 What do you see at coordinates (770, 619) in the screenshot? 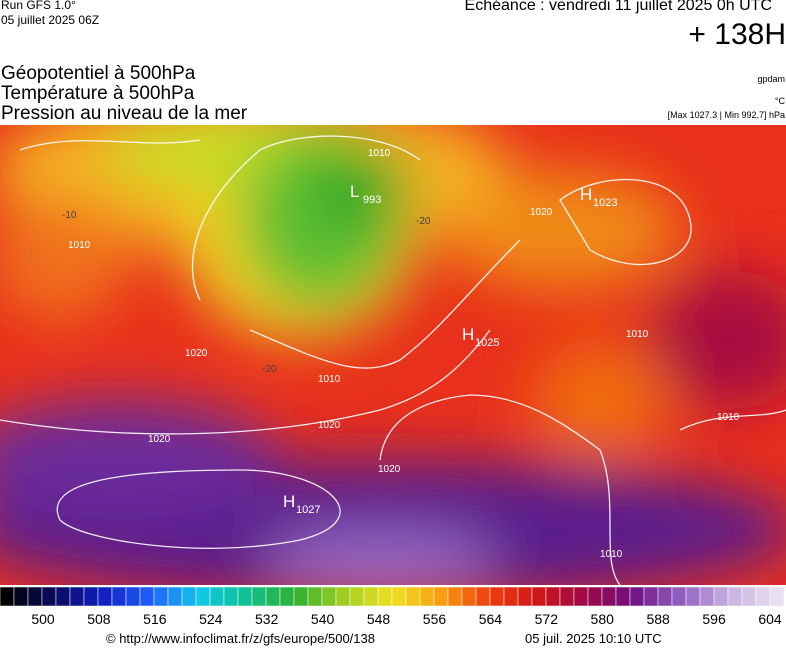
I see `colorbar-label: 604` at bounding box center [770, 619].